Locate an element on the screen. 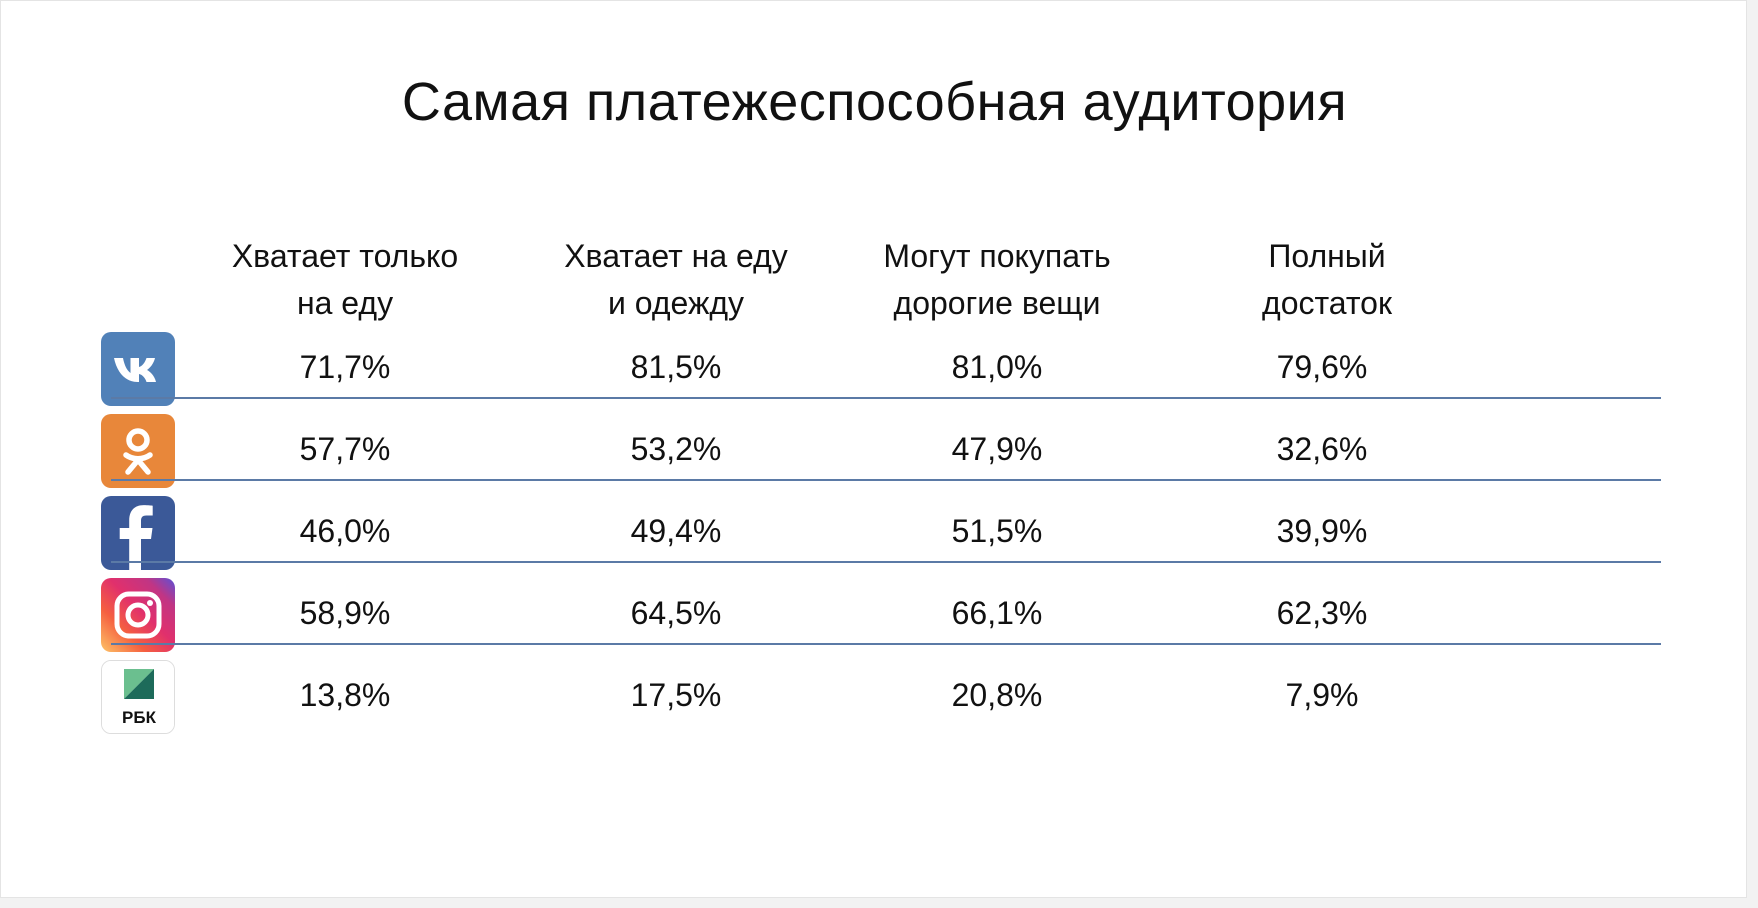 Image resolution: width=1758 pixels, height=908 pixels. table-cell: 53,2% is located at coordinates (676, 449).